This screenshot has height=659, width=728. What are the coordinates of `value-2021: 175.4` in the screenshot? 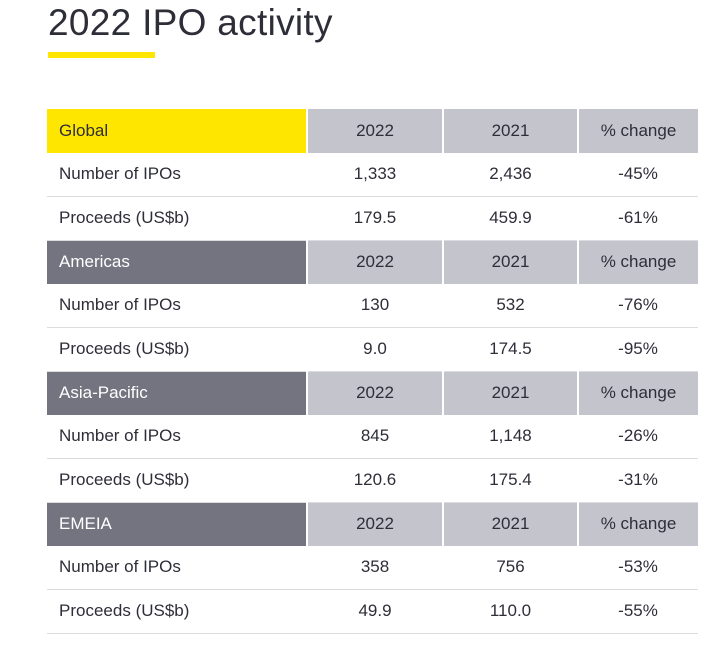 It's located at (510, 480).